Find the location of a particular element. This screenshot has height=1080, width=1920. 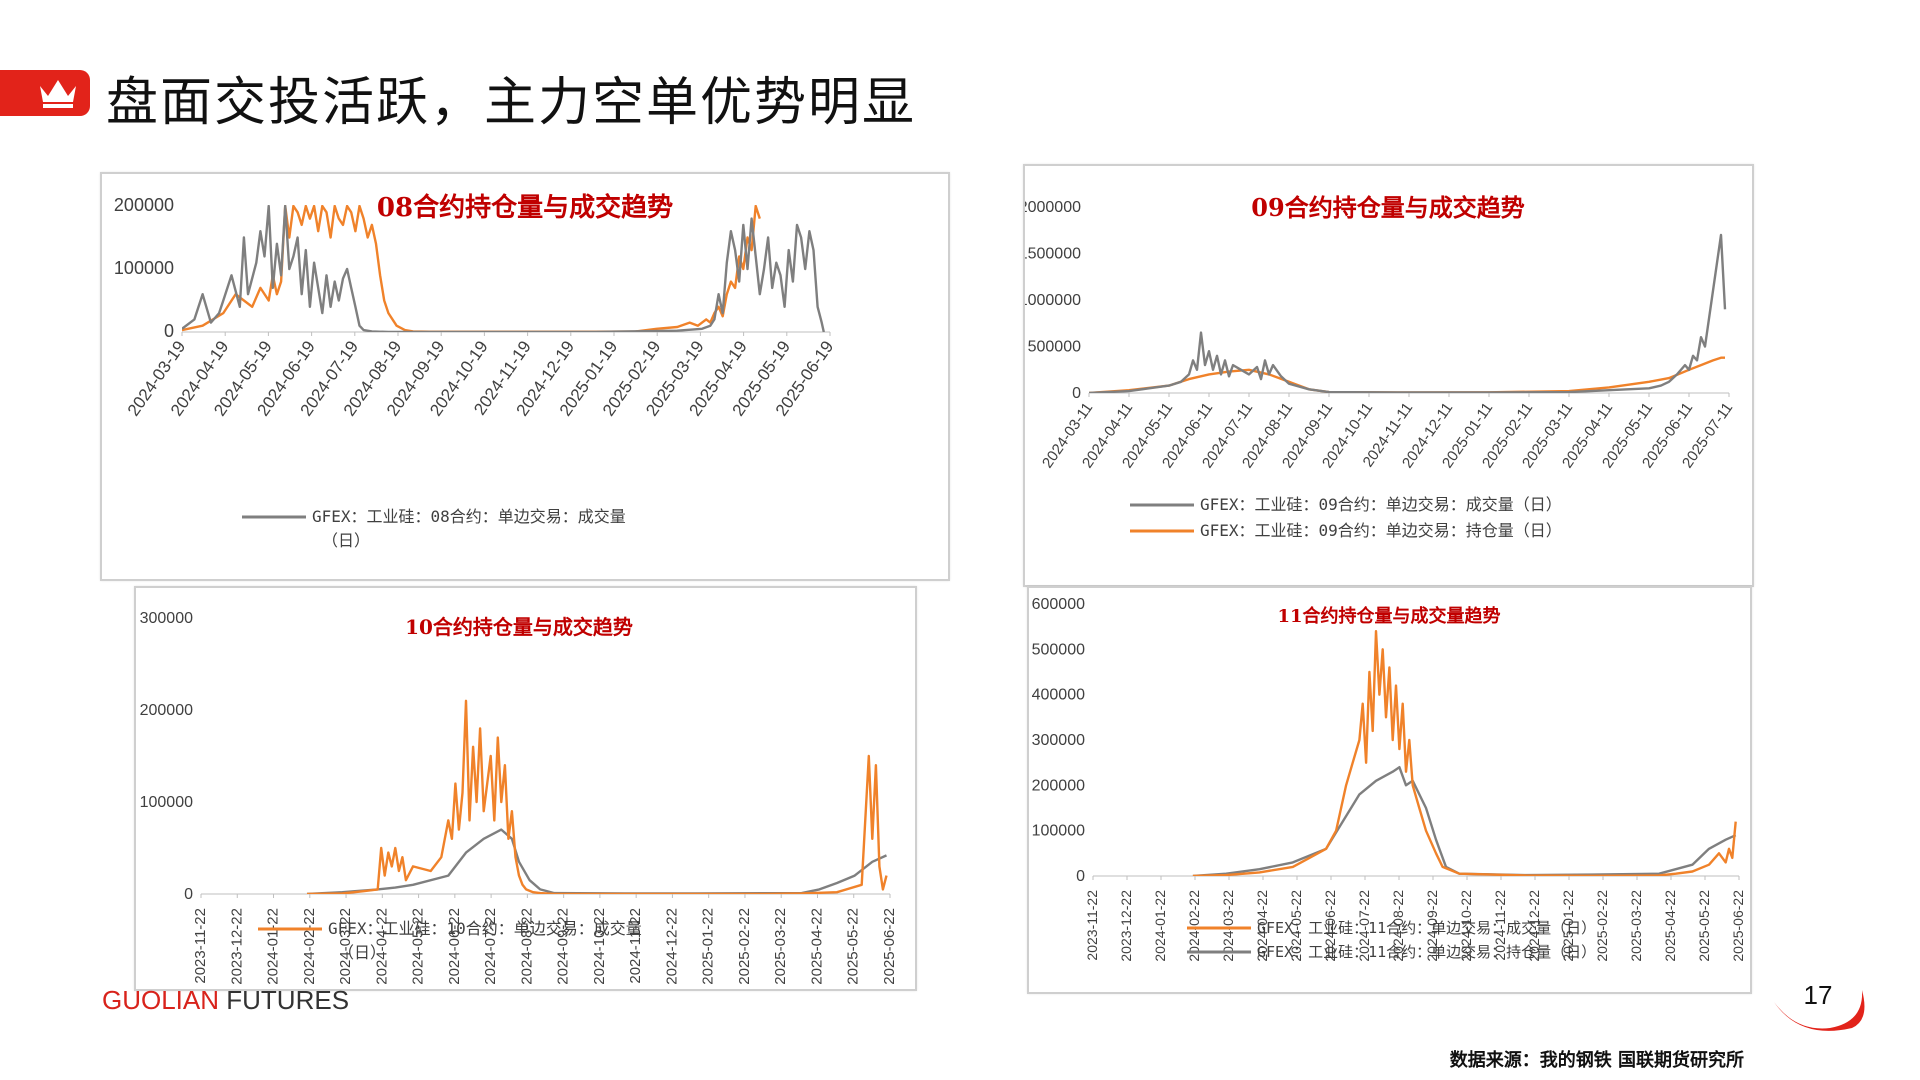

legend-label: GFEX：工业硅：10合约：单边交易：成交量 is located at coordinates (485, 928).